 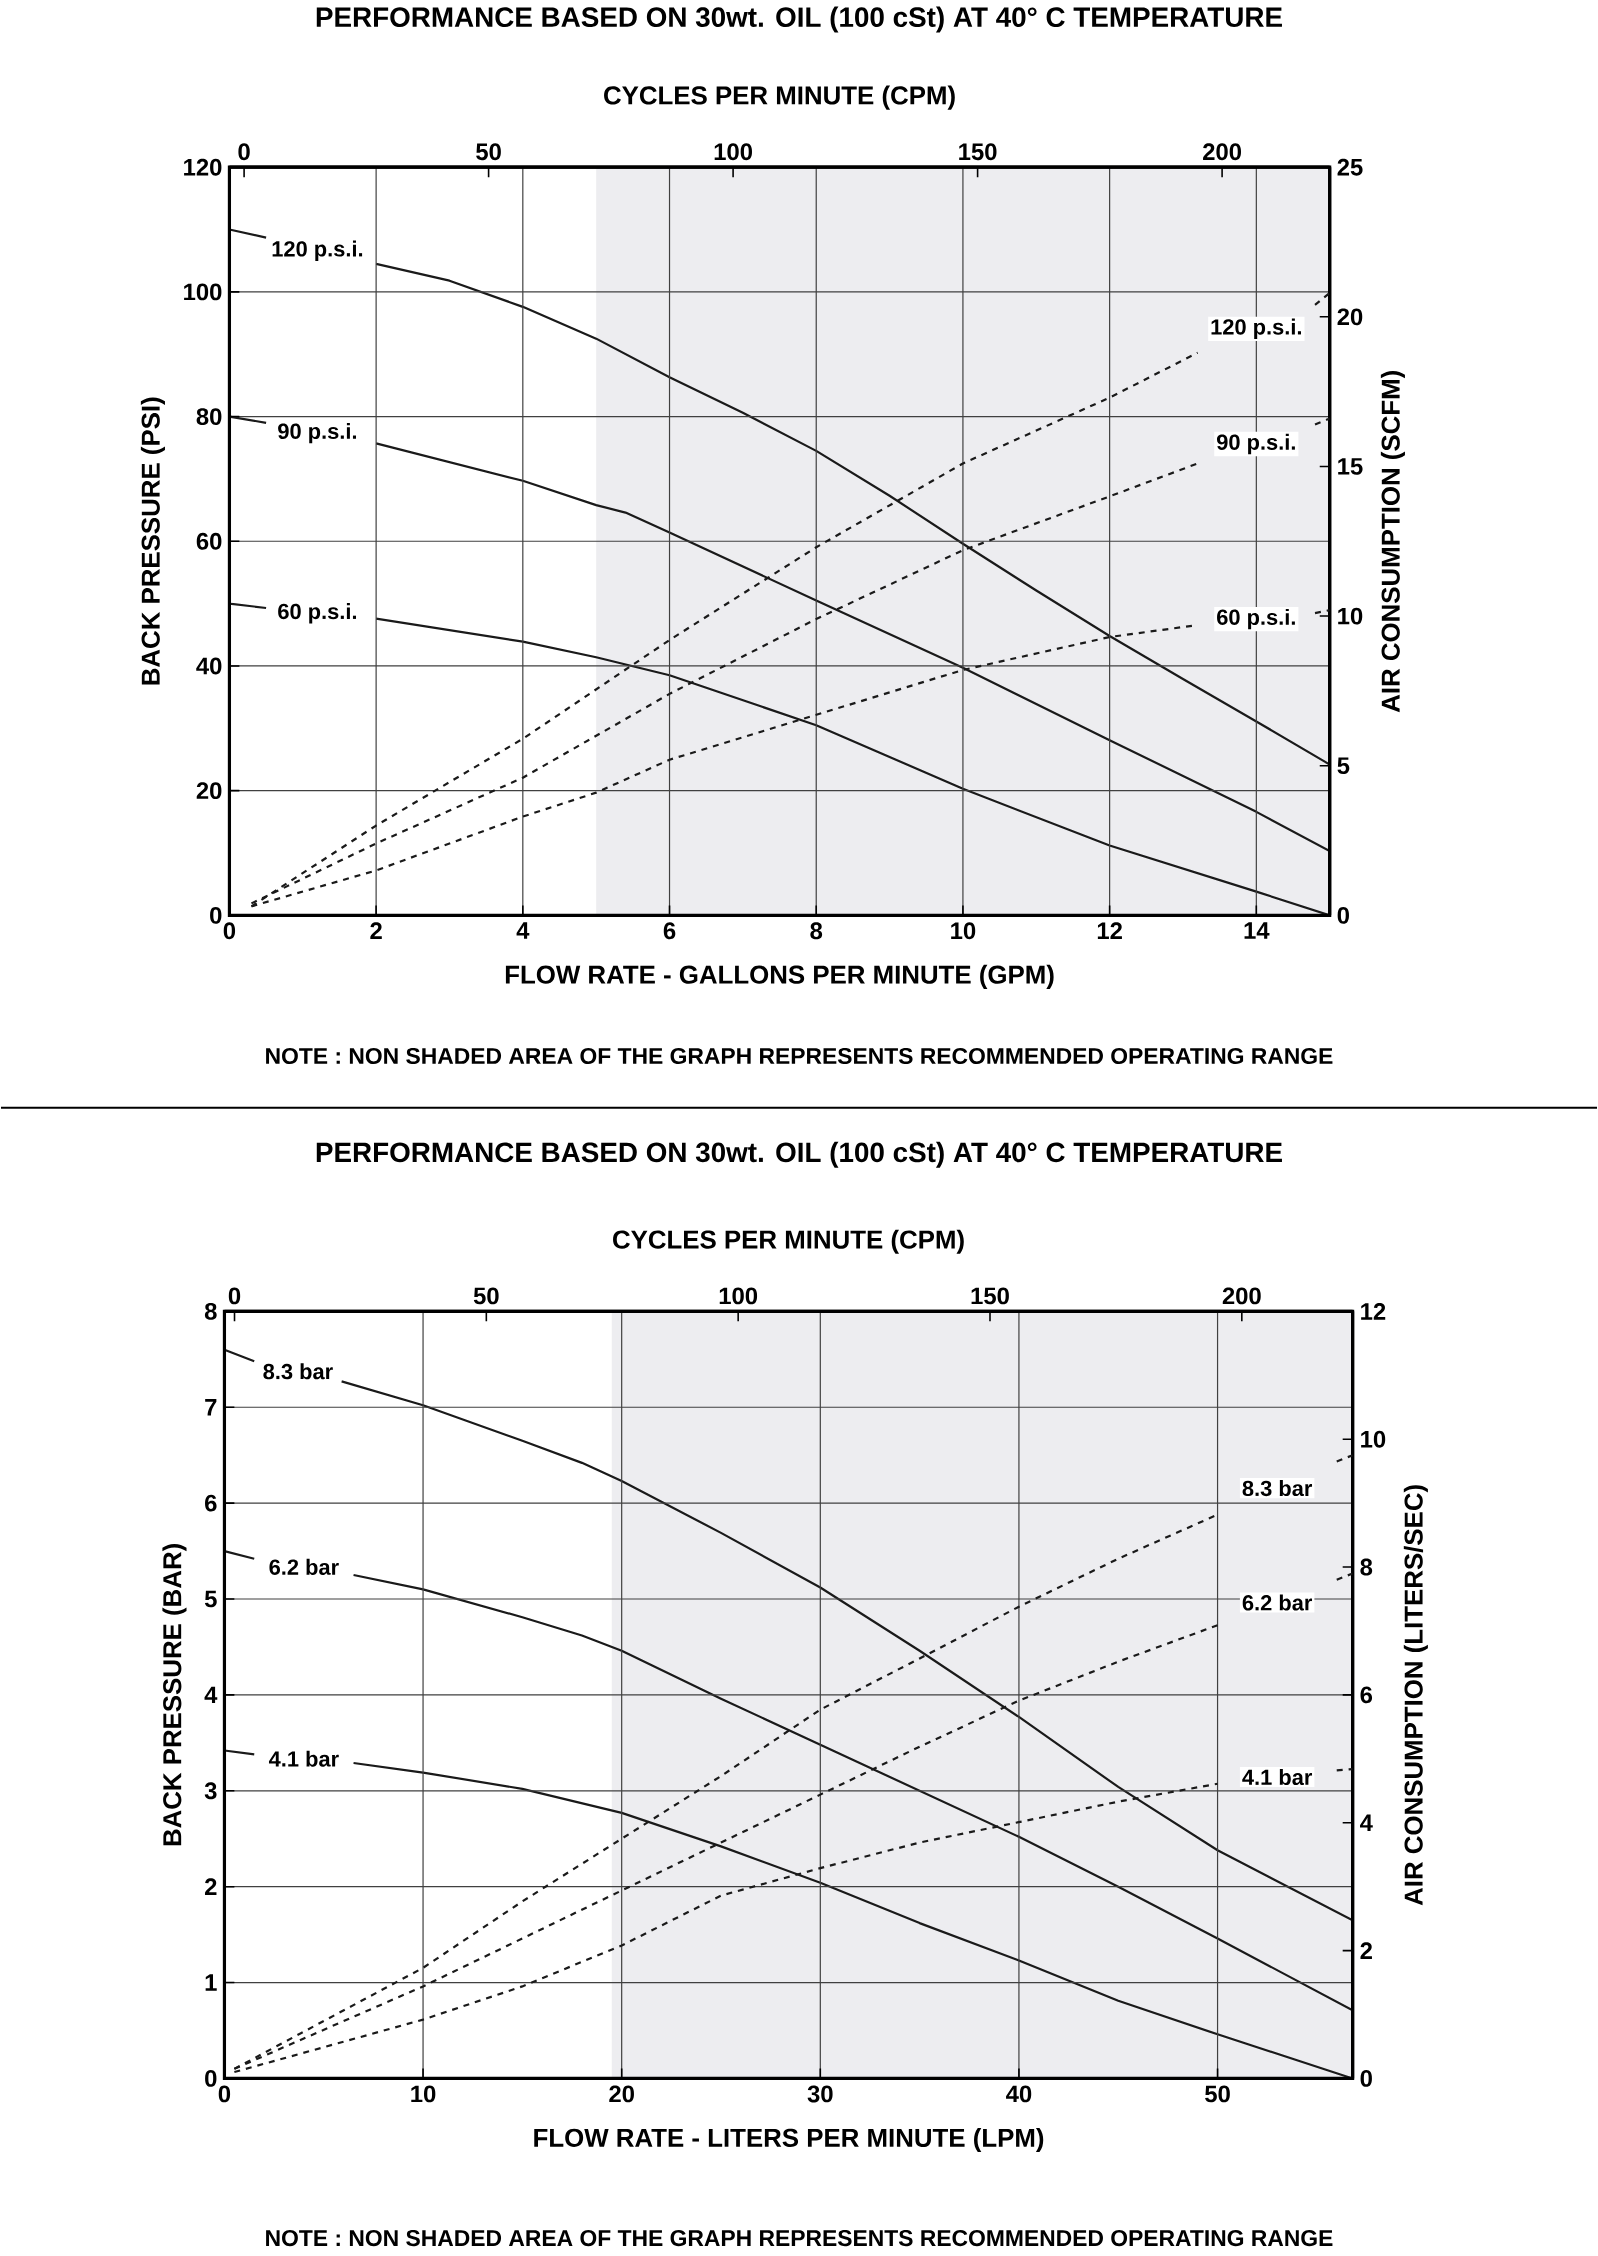 What do you see at coordinates (1392, 542) in the screenshot?
I see `y2-axis-title: AIR CONSUMPTION (SCFM)` at bounding box center [1392, 542].